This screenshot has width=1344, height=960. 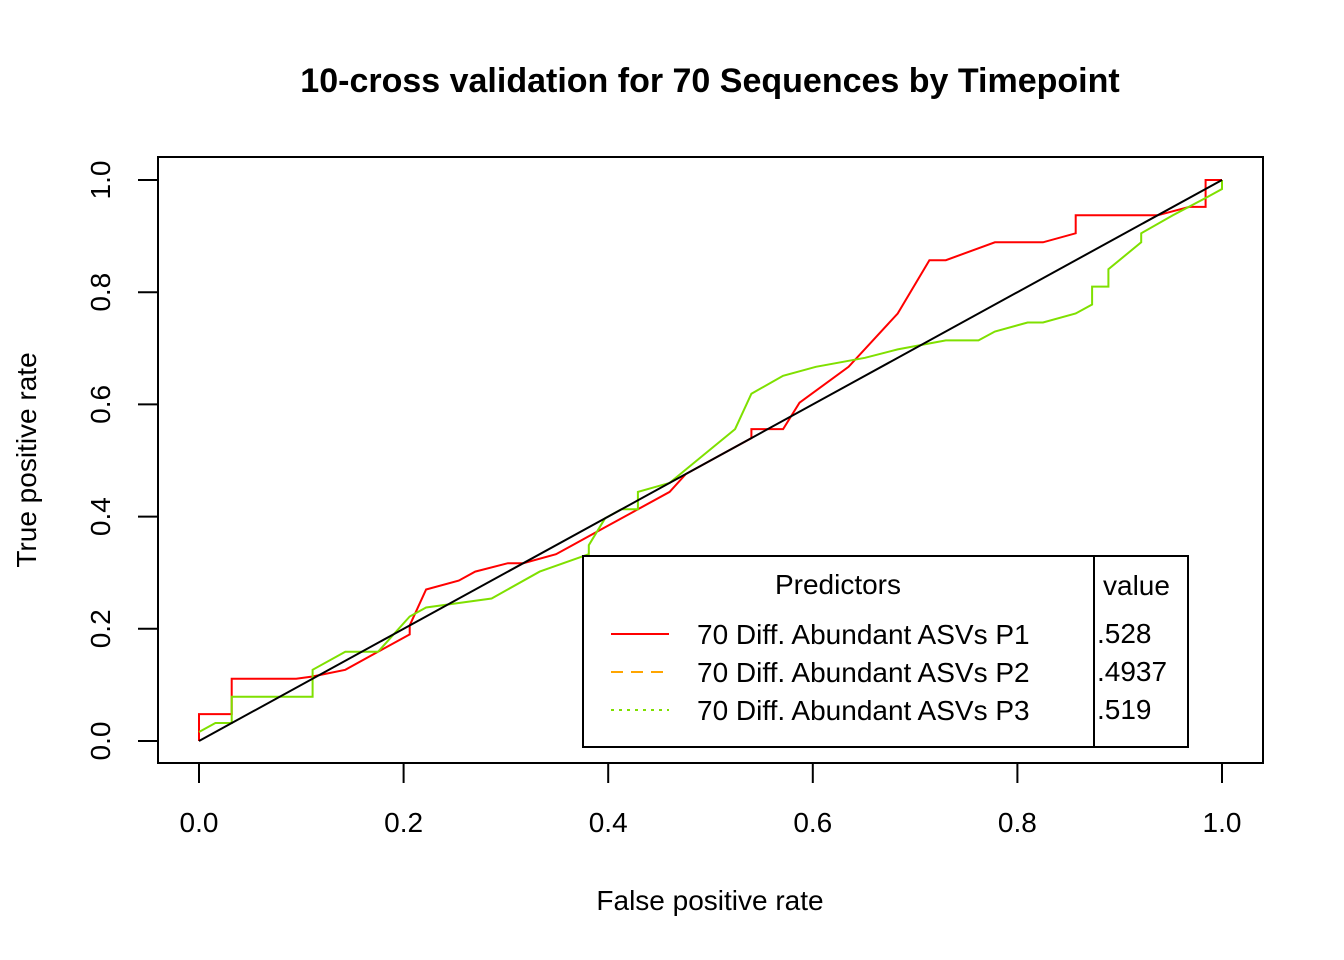 I want to click on y-tick-label: 0.6, so click(x=100, y=404).